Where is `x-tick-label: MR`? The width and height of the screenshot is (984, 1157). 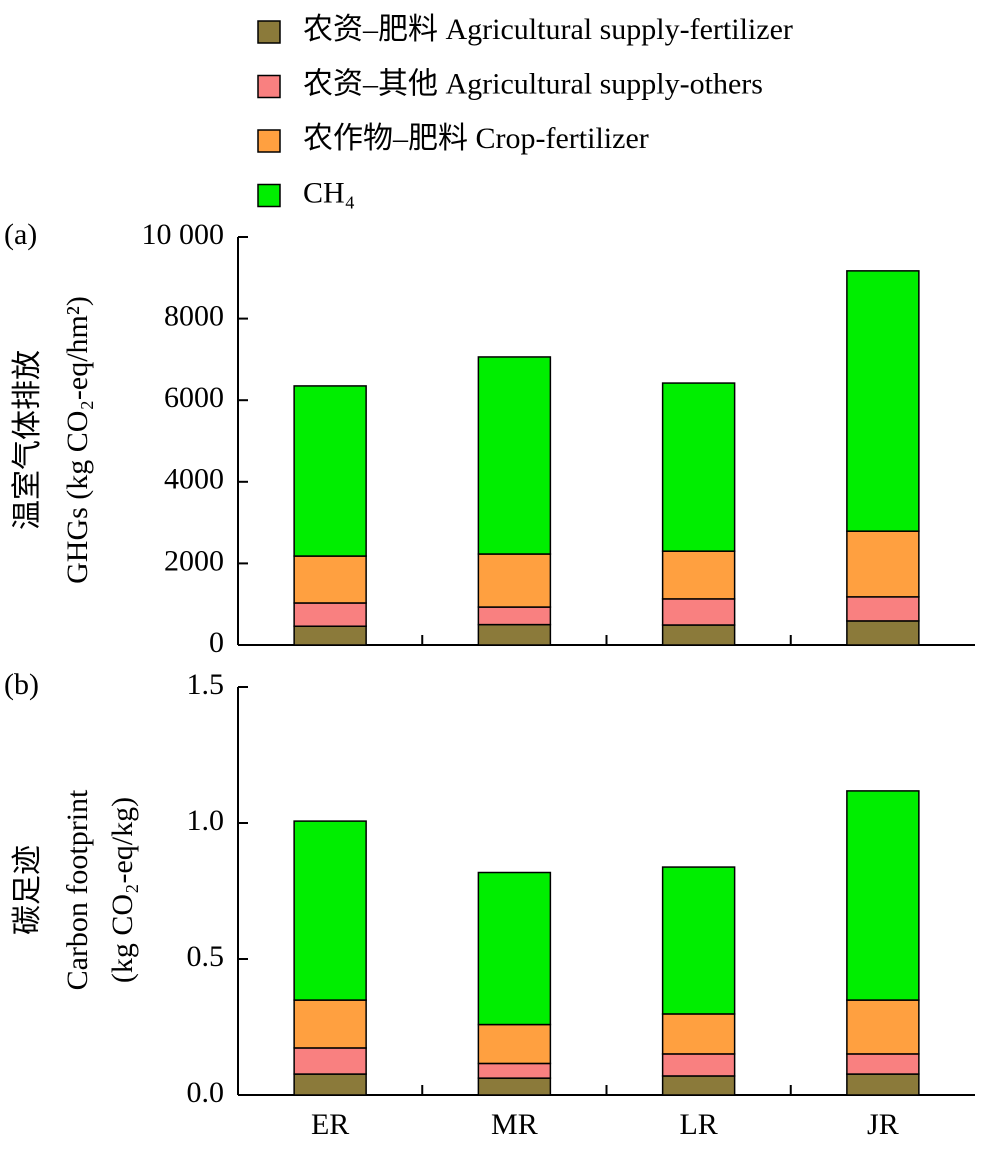
x-tick-label: MR is located at coordinates (514, 1124).